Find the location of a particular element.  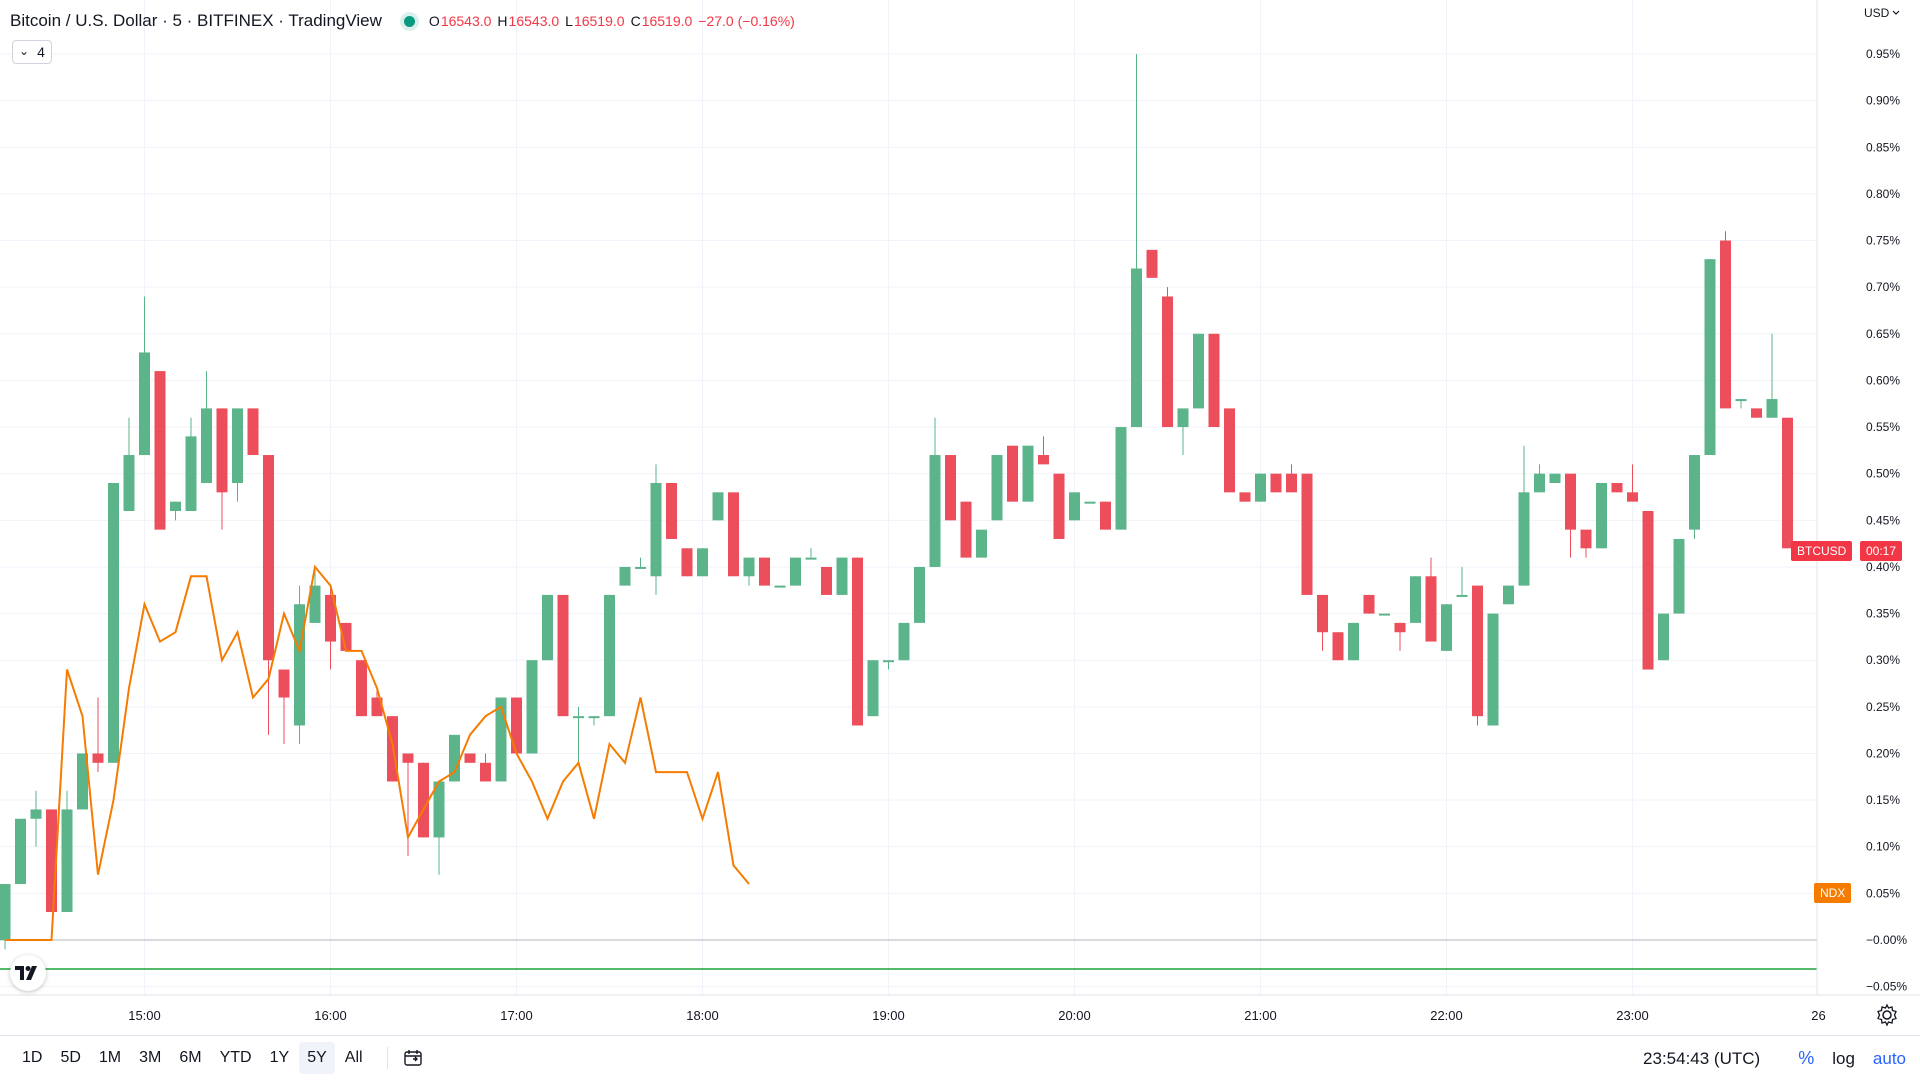

range-button-ytd: YTD is located at coordinates (235, 1057).